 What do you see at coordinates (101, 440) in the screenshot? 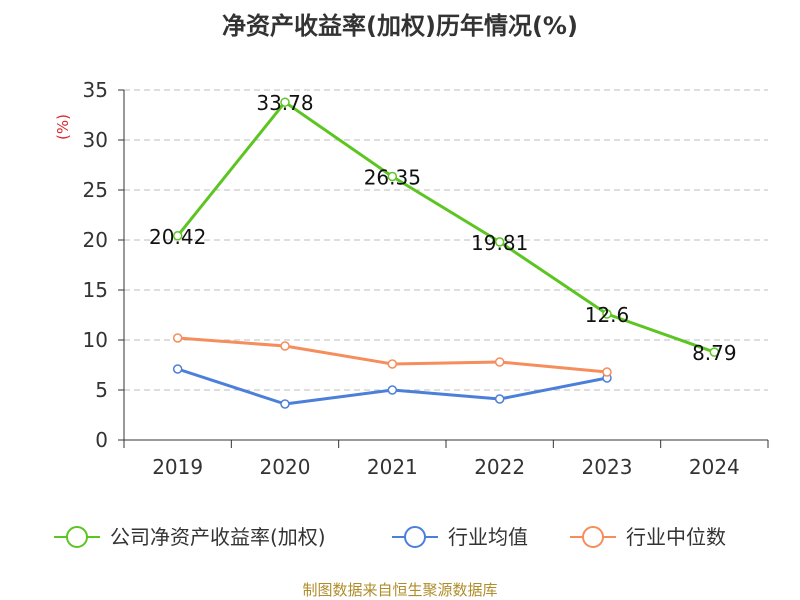
I see `y-tick-label: 0` at bounding box center [101, 440].